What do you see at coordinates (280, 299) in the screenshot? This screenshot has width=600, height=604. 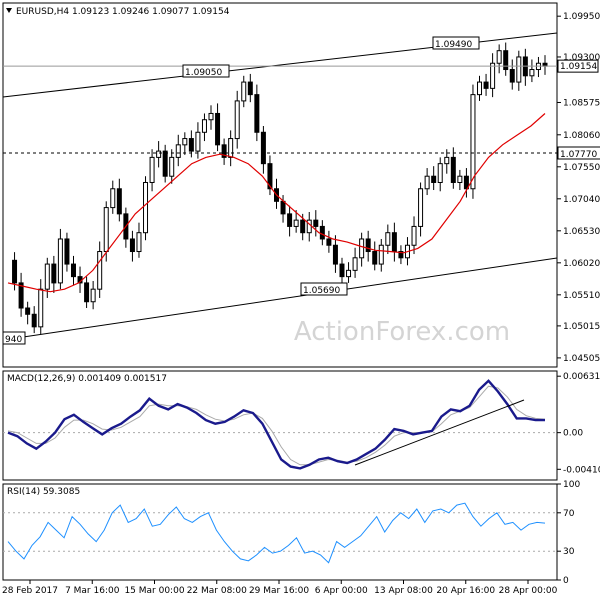 I see `channel-lower-line` at bounding box center [280, 299].